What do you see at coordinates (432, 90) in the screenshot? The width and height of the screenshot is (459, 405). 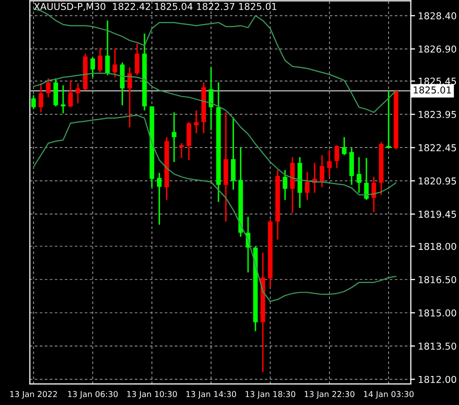 I see `ref-line-label: 1825.01` at bounding box center [432, 90].